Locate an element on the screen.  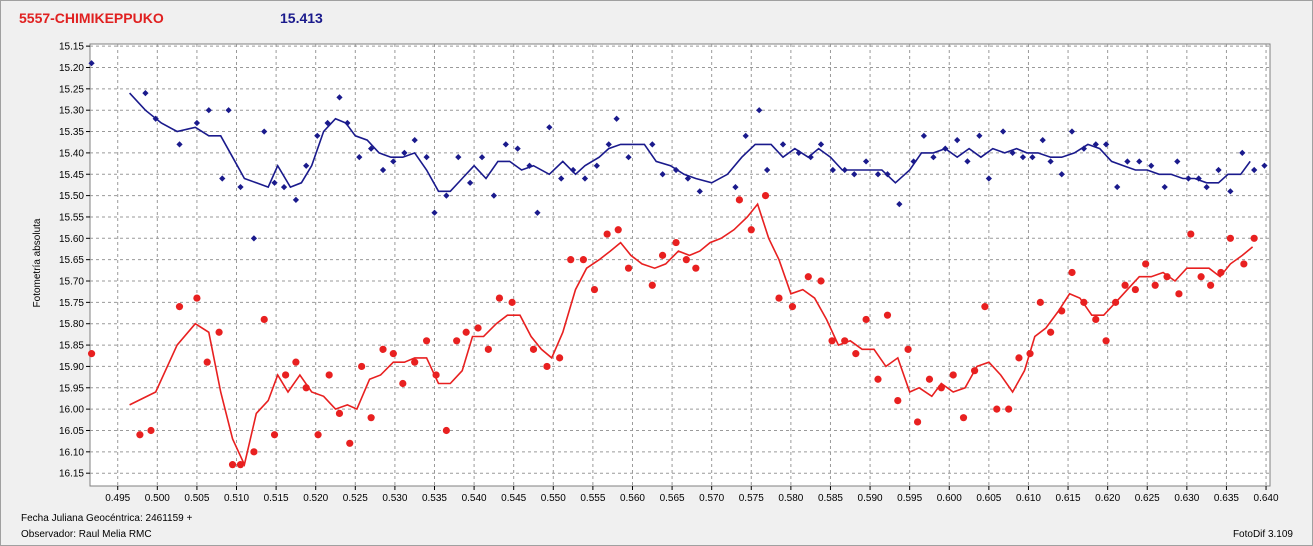
y-tick-label: 15.25 is located at coordinates (71, 89).